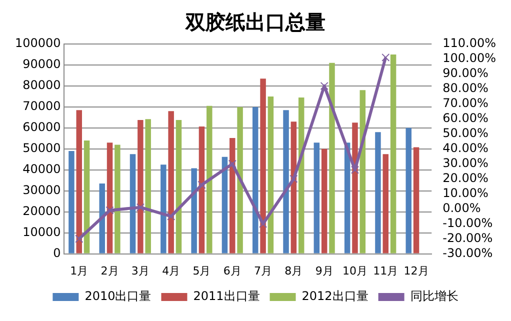 Image resolution: width=511 pixels, height=321 pixels. What do you see at coordinates (118, 296) in the screenshot?
I see `legend-label: 2010出口量` at bounding box center [118, 296].